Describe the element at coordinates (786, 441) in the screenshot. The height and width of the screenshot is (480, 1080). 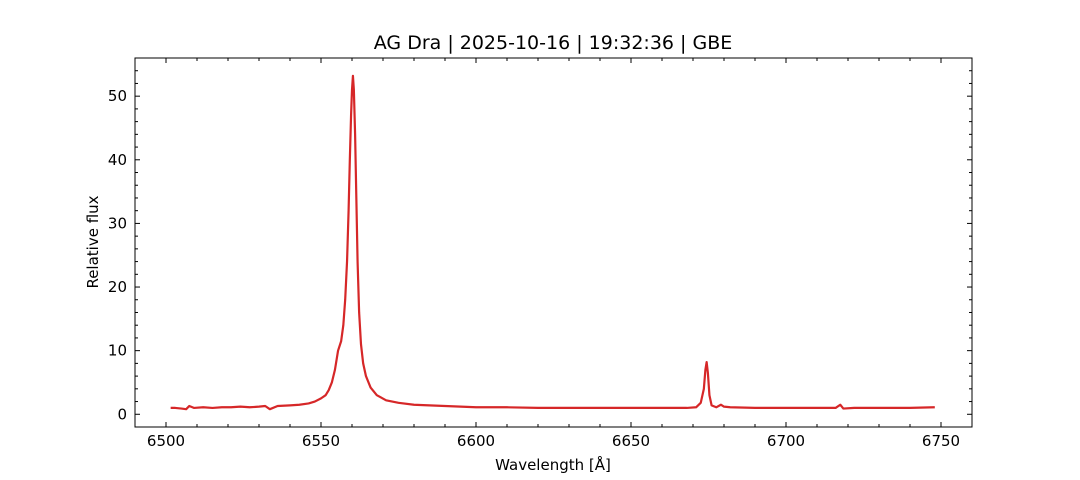
I see `x-tick-label: 6700` at that location.